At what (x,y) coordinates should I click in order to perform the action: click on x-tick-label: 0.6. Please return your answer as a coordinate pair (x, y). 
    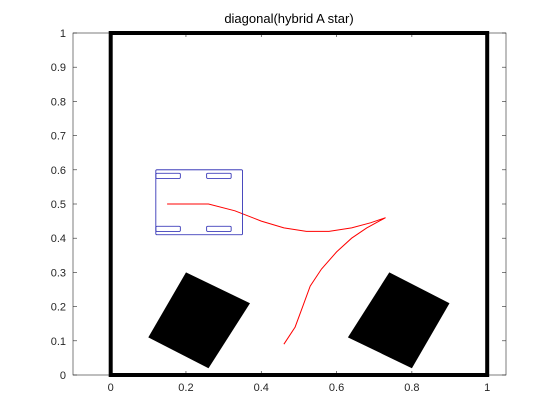
    Looking at the image, I should click on (336, 388).